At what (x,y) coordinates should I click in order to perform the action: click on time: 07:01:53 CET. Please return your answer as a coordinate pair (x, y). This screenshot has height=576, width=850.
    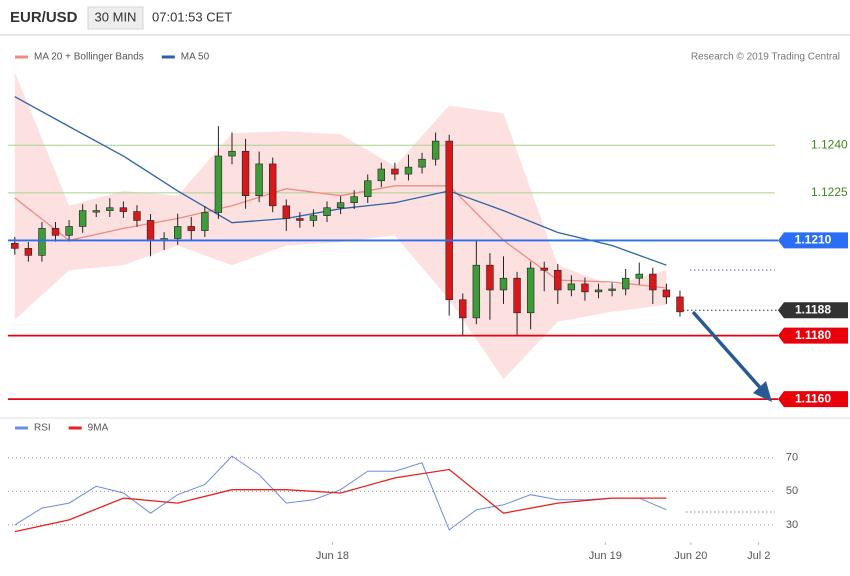
    Looking at the image, I should click on (192, 16).